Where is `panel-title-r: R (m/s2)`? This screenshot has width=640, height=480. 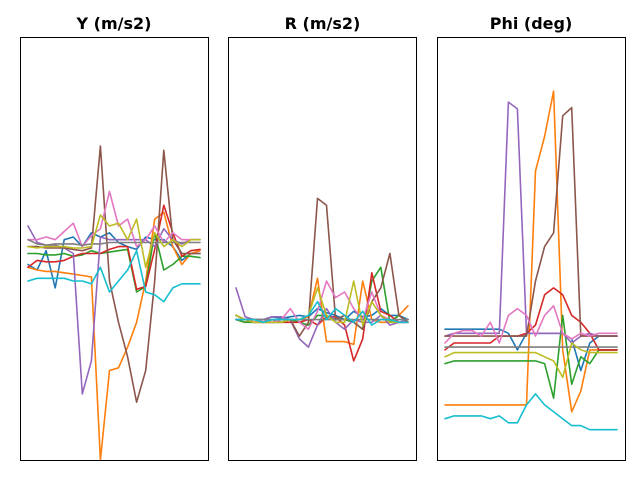
panel-title-r: R (m/s2) is located at coordinates (323, 23).